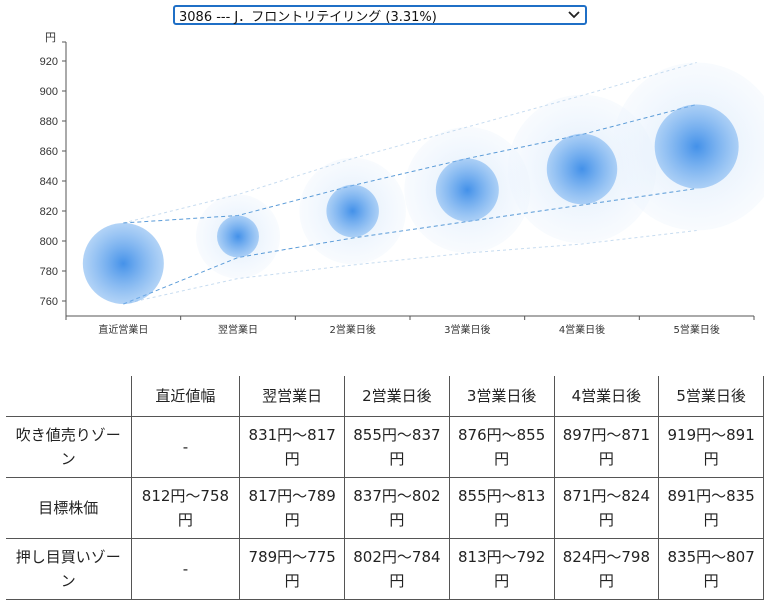  What do you see at coordinates (606, 508) in the screenshot?
I see `table-cell: 871円〜824円` at bounding box center [606, 508].